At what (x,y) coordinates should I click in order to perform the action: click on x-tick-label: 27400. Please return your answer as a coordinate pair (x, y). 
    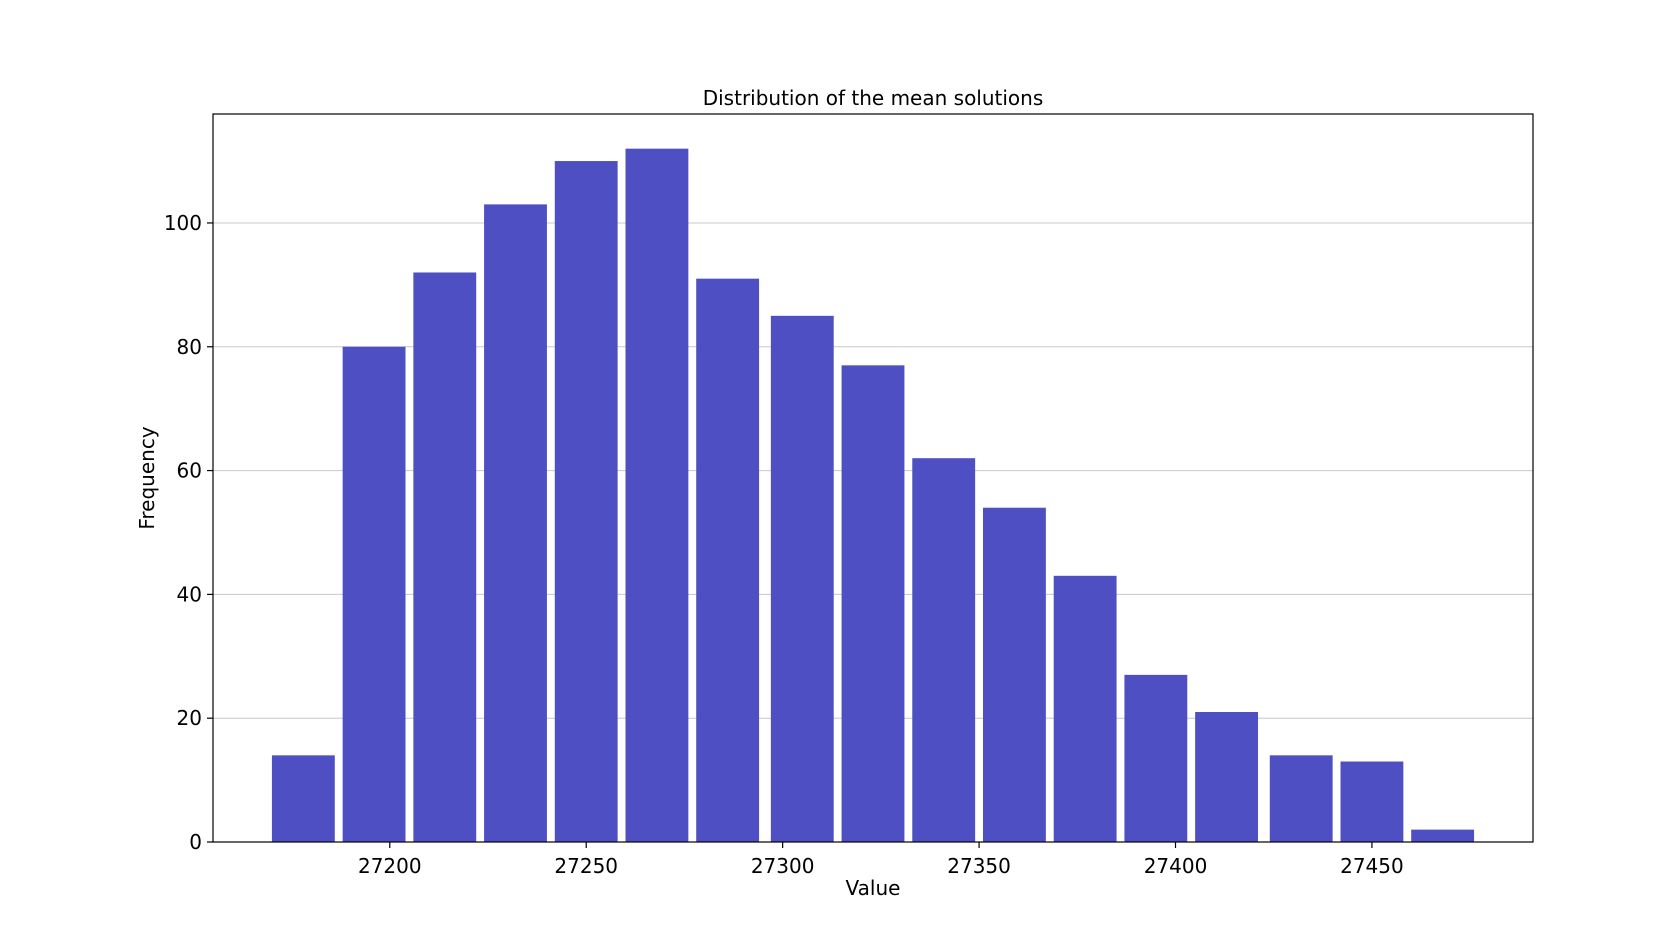
    Looking at the image, I should click on (1176, 866).